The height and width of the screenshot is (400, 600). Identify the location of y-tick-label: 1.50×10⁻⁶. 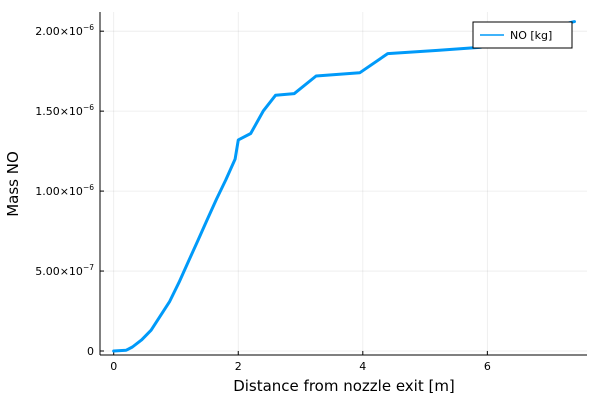
(64, 110).